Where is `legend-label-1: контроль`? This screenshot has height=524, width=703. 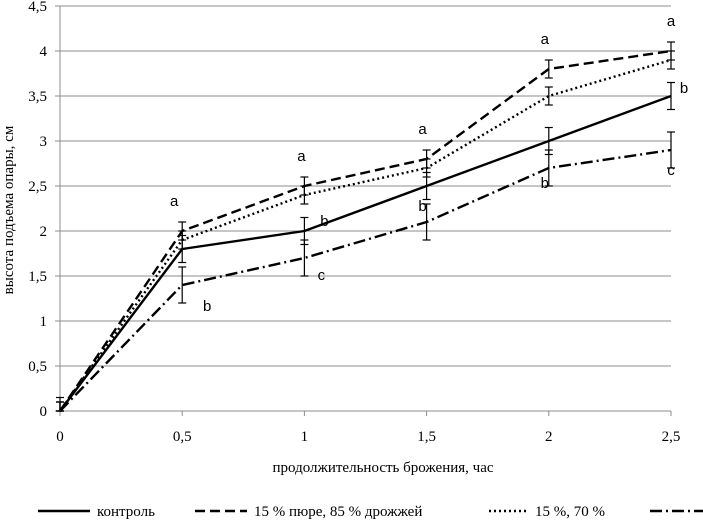 legend-label-1: контроль is located at coordinates (126, 511).